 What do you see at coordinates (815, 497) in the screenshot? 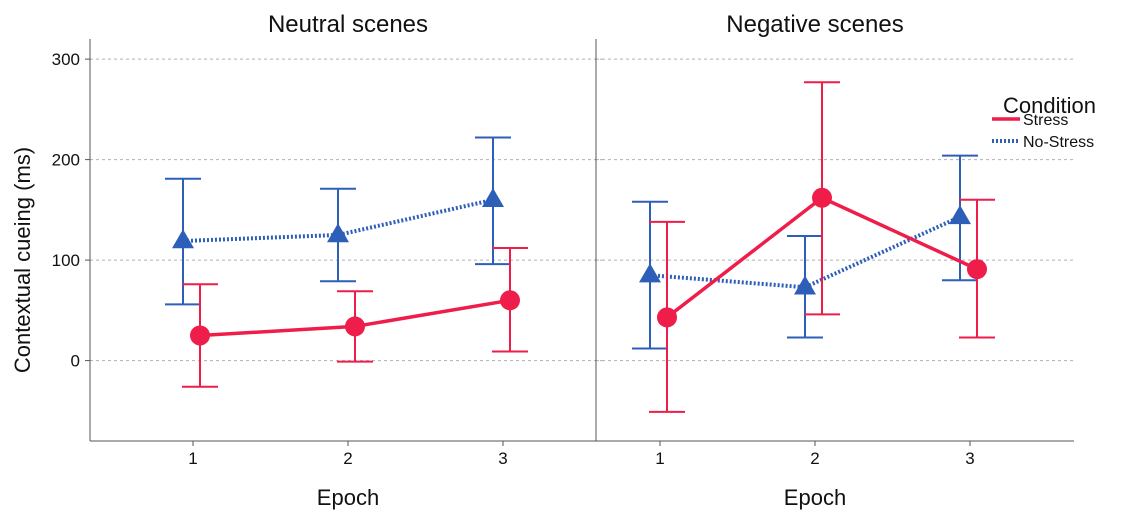
I see `x-axis-label-right: Epoch` at bounding box center [815, 497].